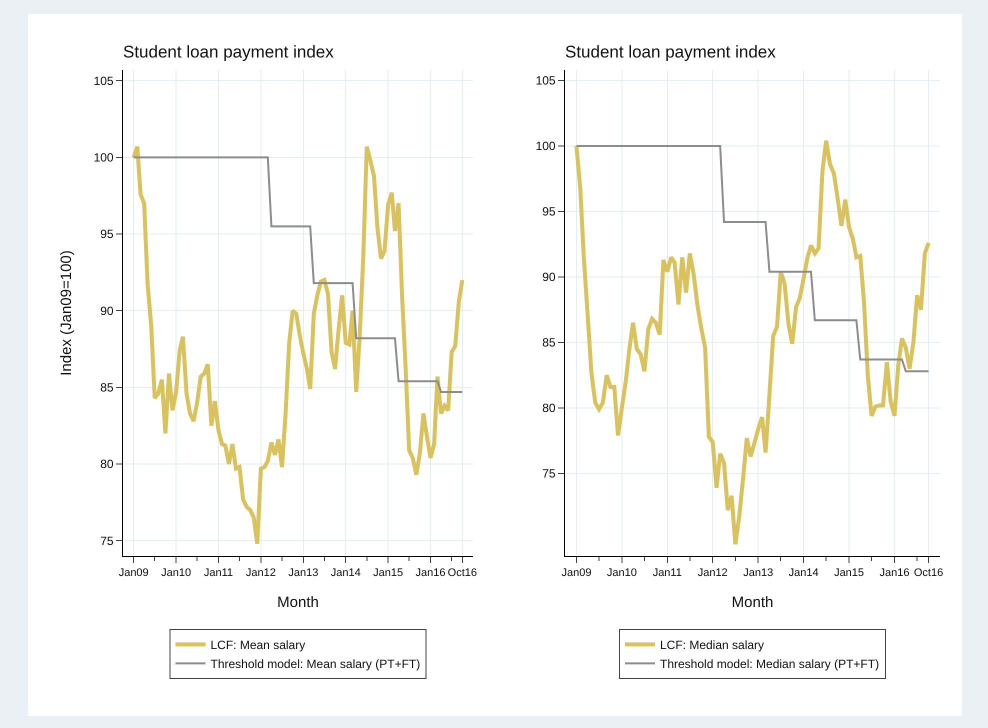 The image size is (988, 728). What do you see at coordinates (712, 645) in the screenshot?
I see `legend-label: LCF: Median salary` at bounding box center [712, 645].